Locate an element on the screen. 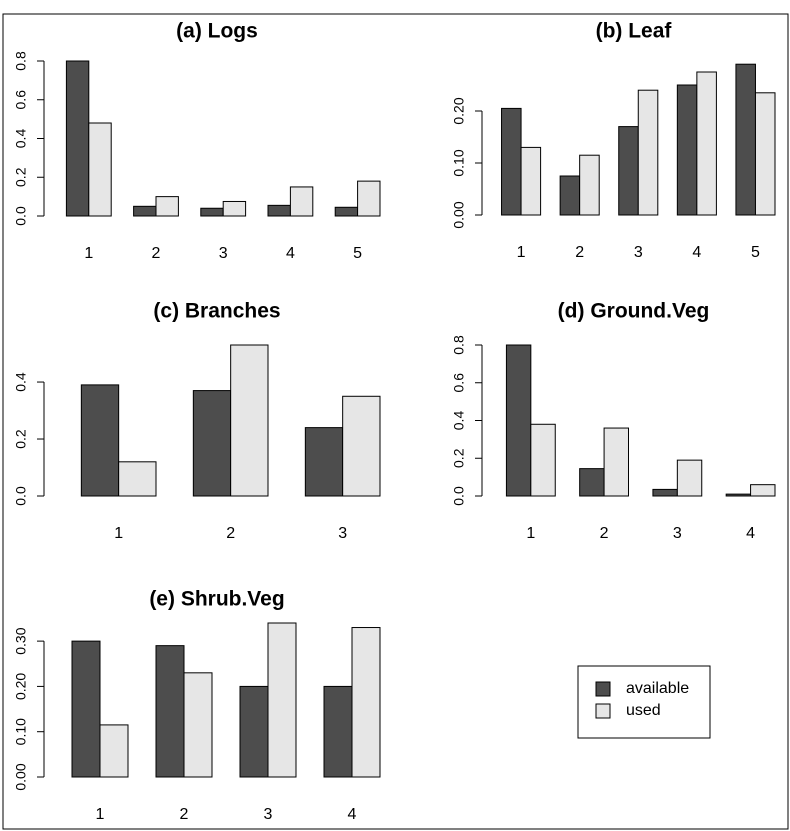  legend is located at coordinates (644, 702).